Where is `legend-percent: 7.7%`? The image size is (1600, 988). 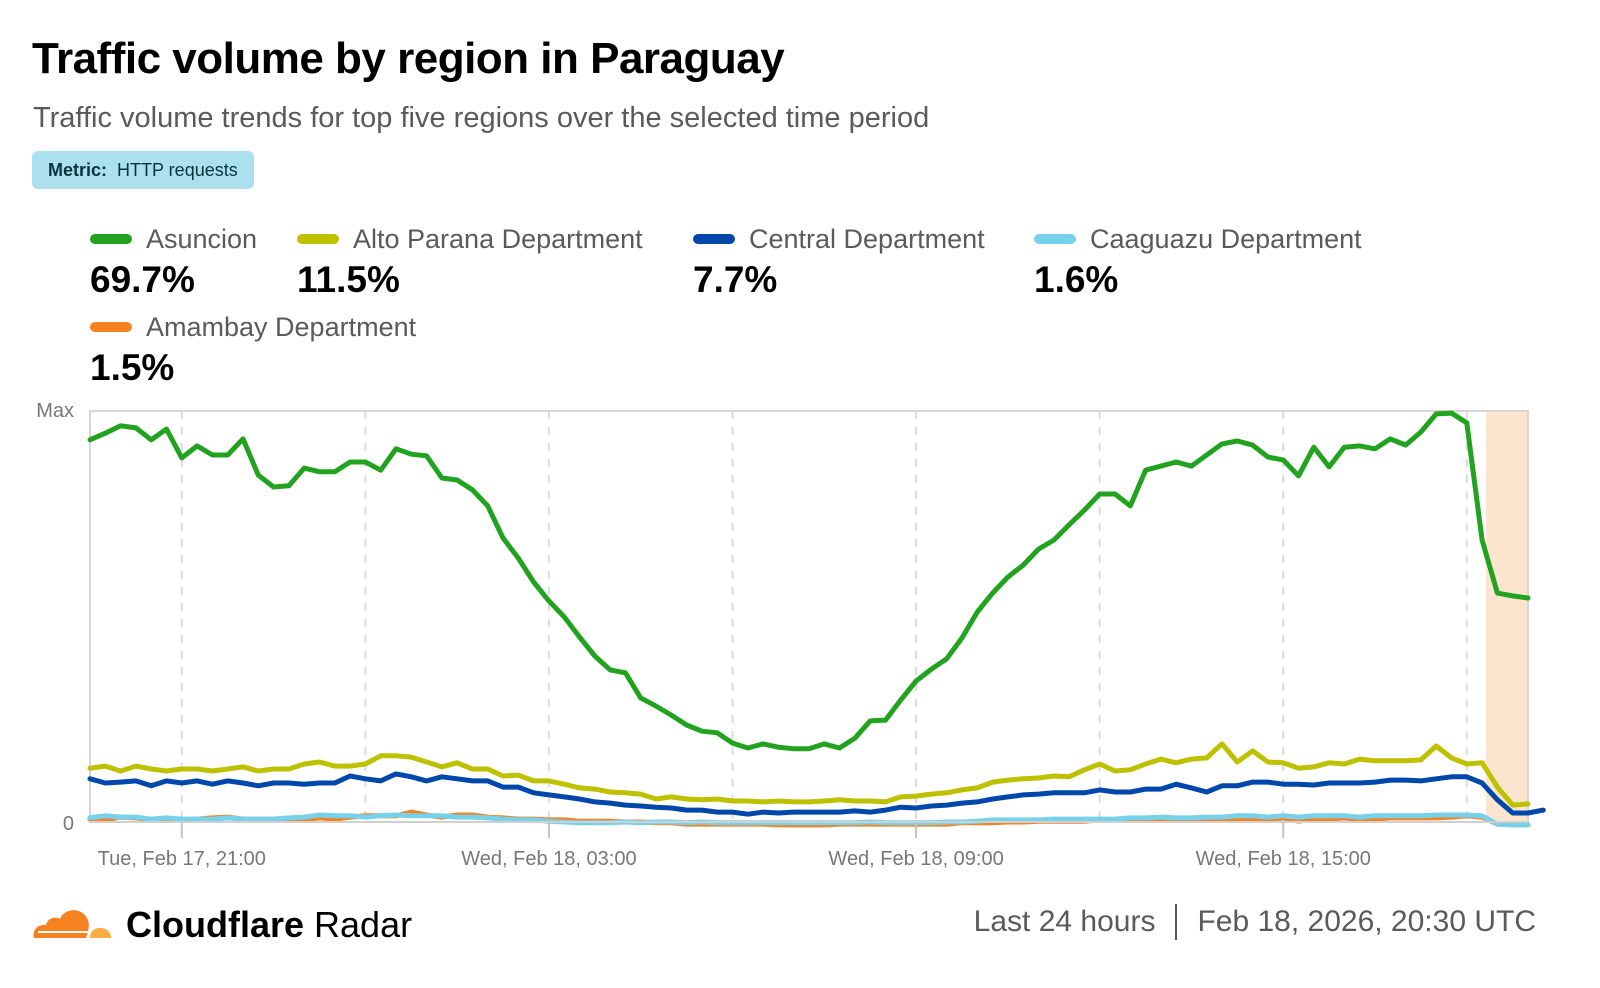 legend-percent: 7.7% is located at coordinates (735, 279).